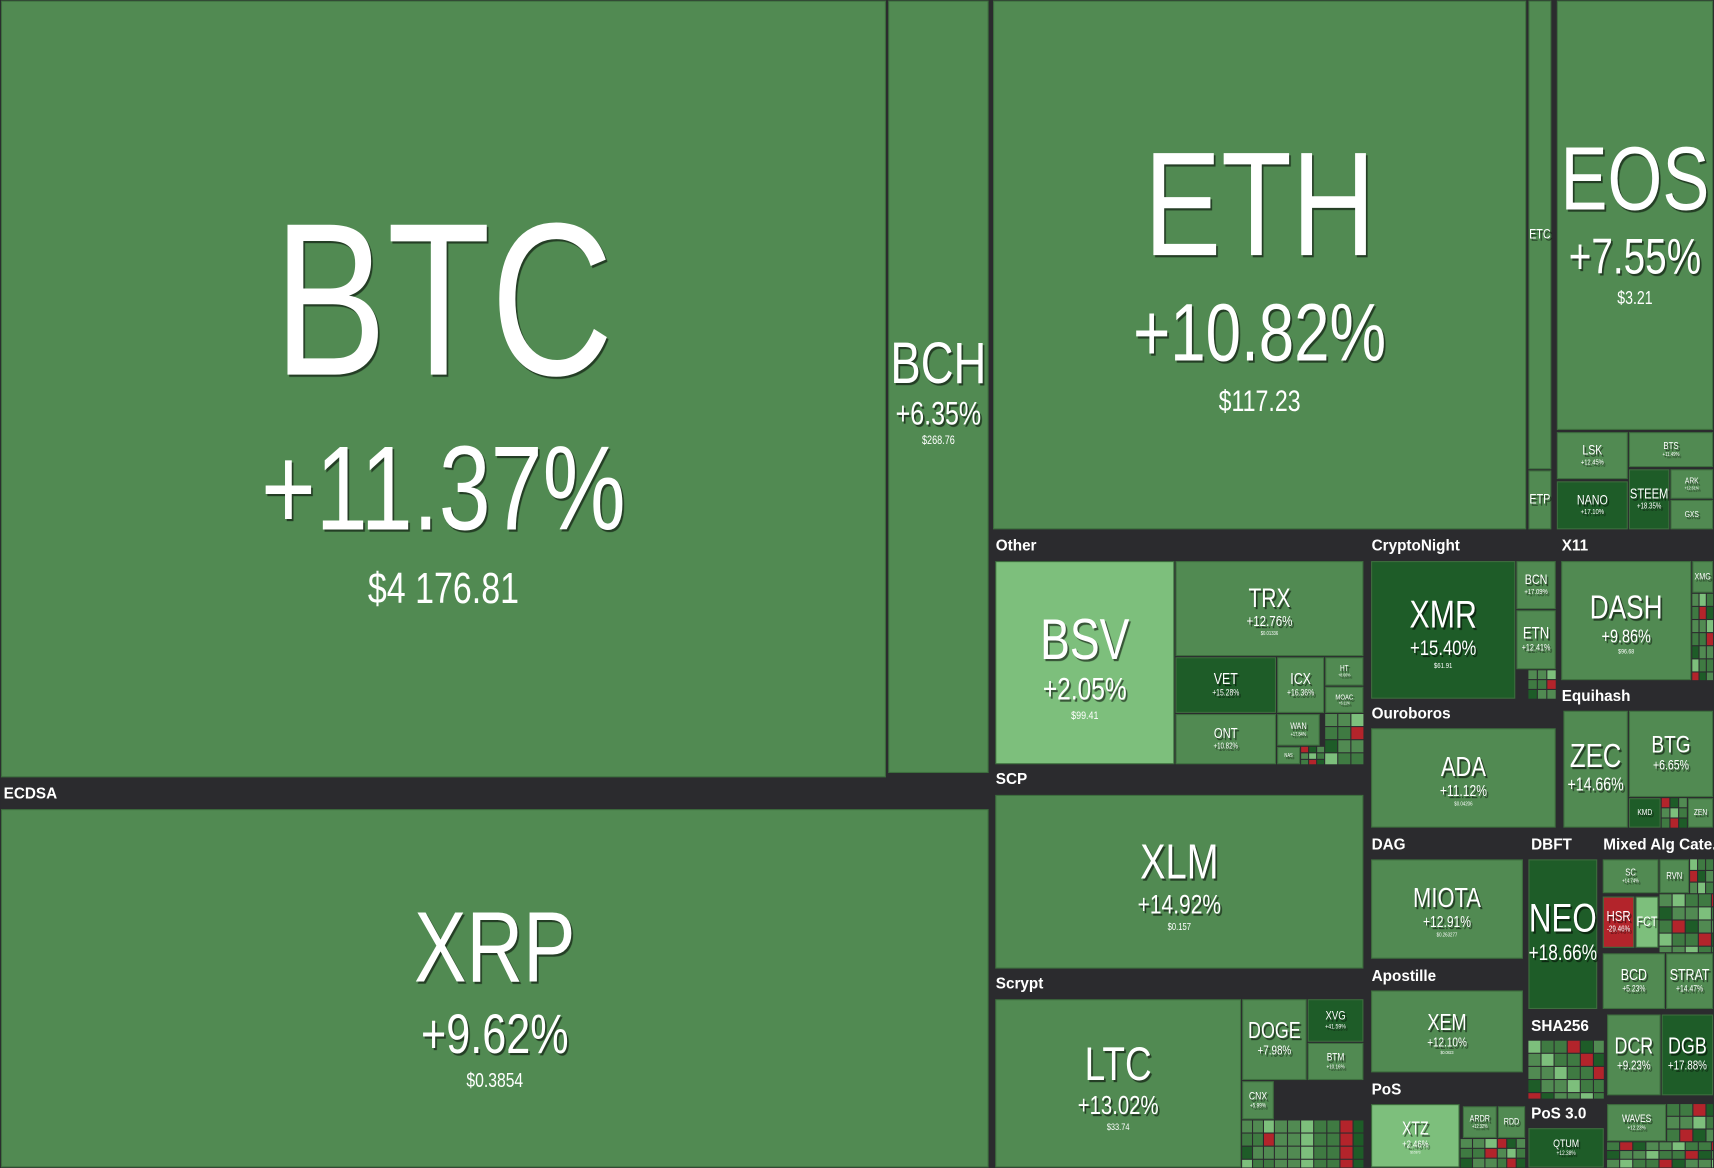 This screenshot has width=1714, height=1168. Describe the element at coordinates (1671, 455) in the screenshot. I see `coin-change: +11.49%` at that location.